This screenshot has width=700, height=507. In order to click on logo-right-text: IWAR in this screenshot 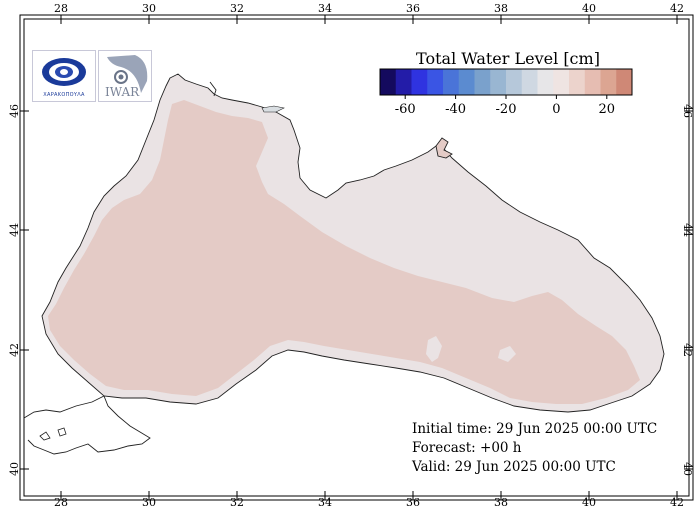, I will do `click(122, 92)`.